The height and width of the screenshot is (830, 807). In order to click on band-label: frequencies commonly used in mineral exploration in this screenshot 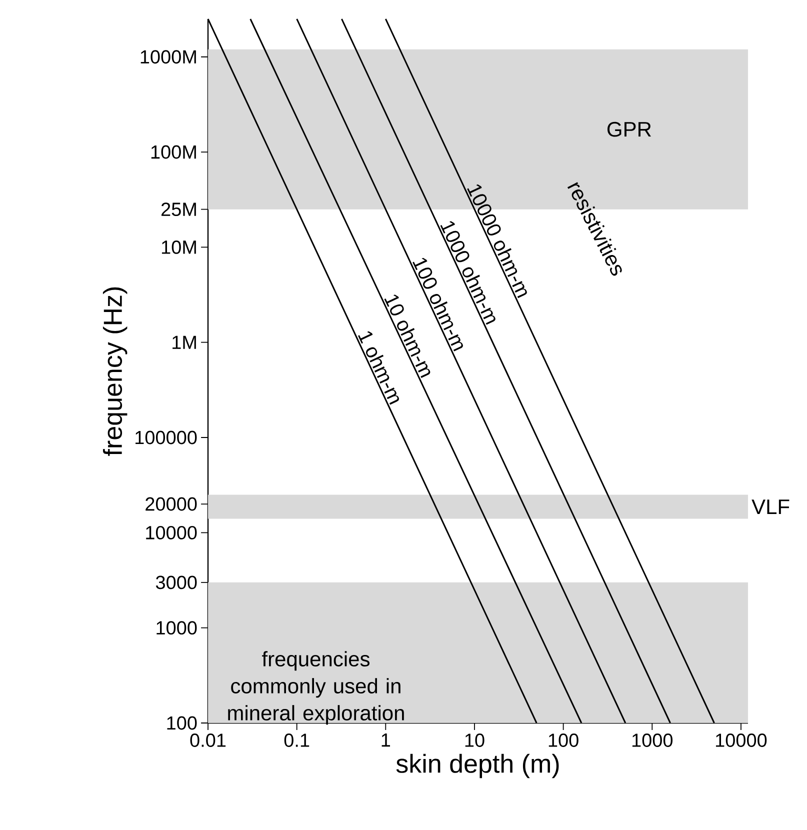, I will do `click(316, 688)`.